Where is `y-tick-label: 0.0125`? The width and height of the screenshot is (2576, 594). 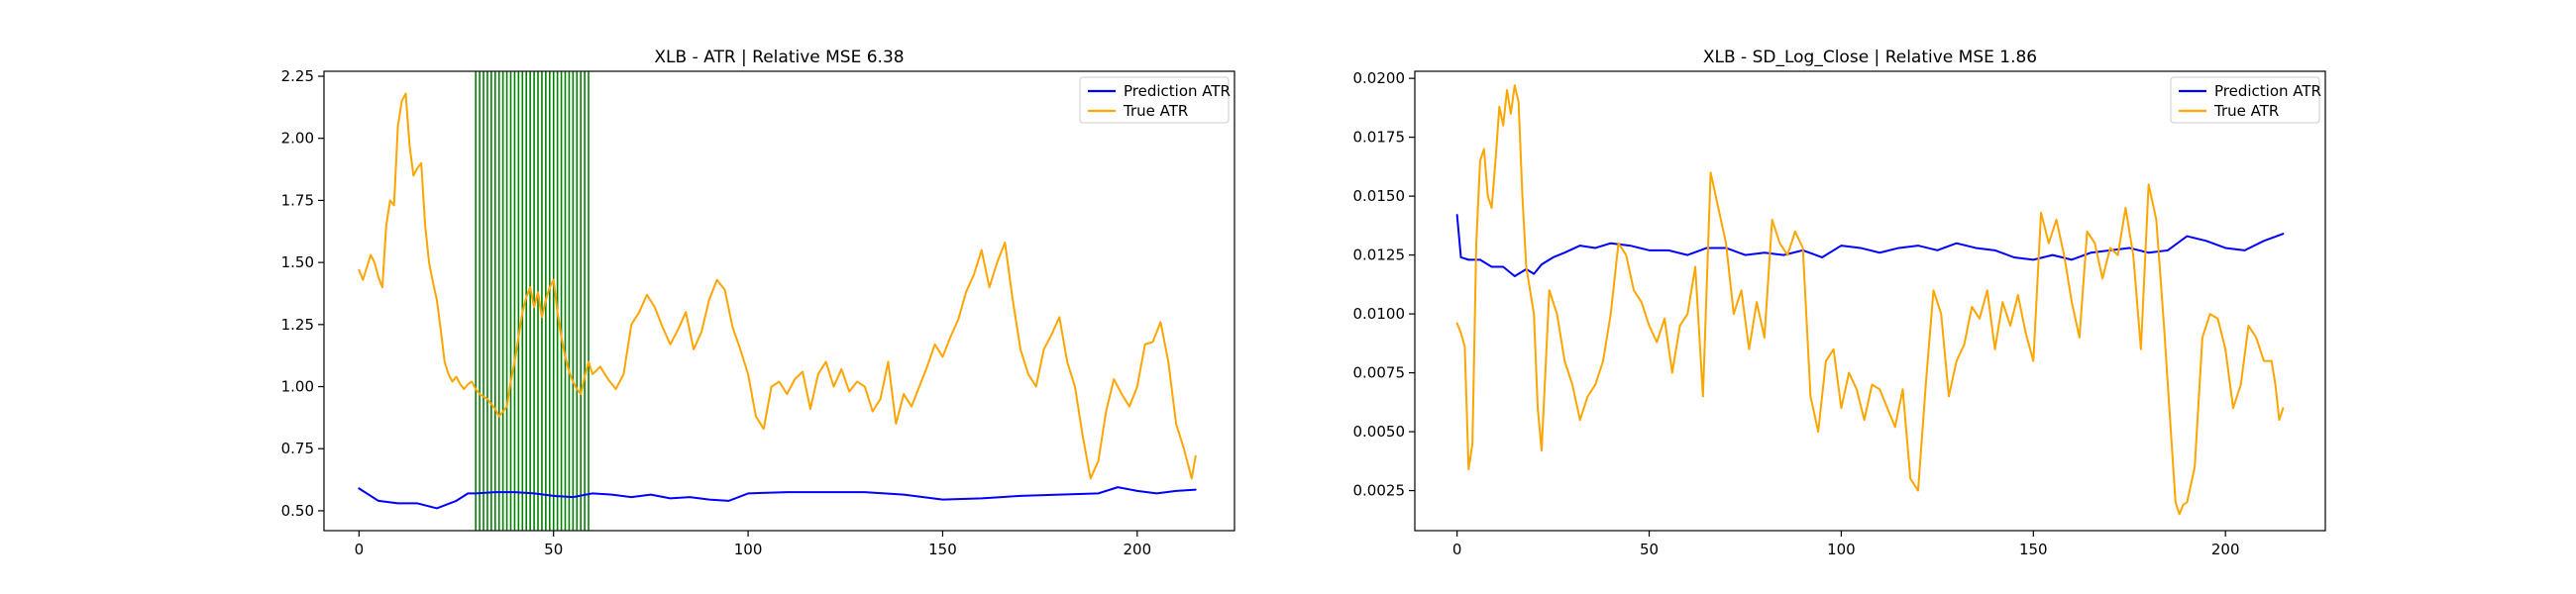 y-tick-label: 0.0125 is located at coordinates (1379, 255).